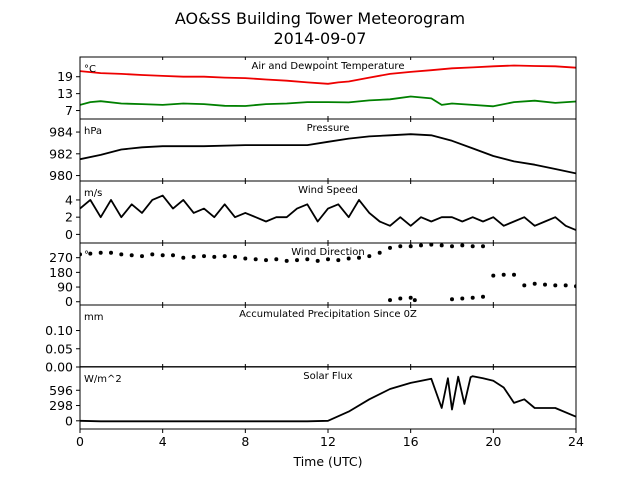 The width and height of the screenshot is (640, 480). Describe the element at coordinates (59, 367) in the screenshot. I see `y-tick-label: 0.00` at that location.